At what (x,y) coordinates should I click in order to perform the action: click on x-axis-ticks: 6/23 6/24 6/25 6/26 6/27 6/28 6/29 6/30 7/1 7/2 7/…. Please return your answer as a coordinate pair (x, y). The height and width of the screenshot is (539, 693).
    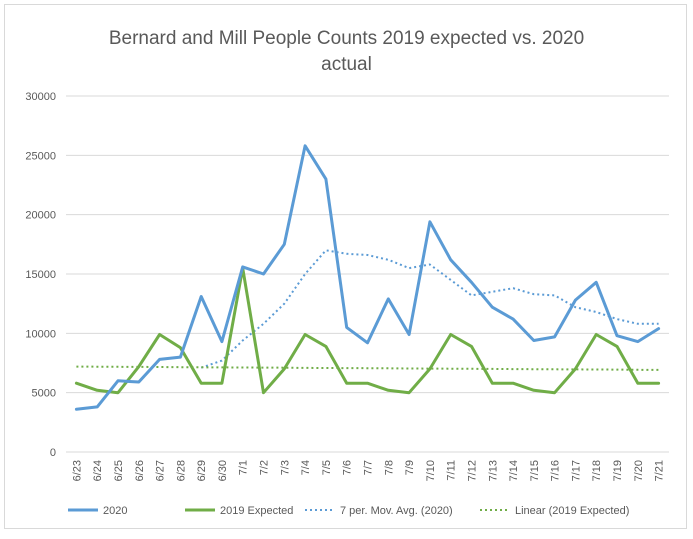
    Looking at the image, I should click on (368, 470).